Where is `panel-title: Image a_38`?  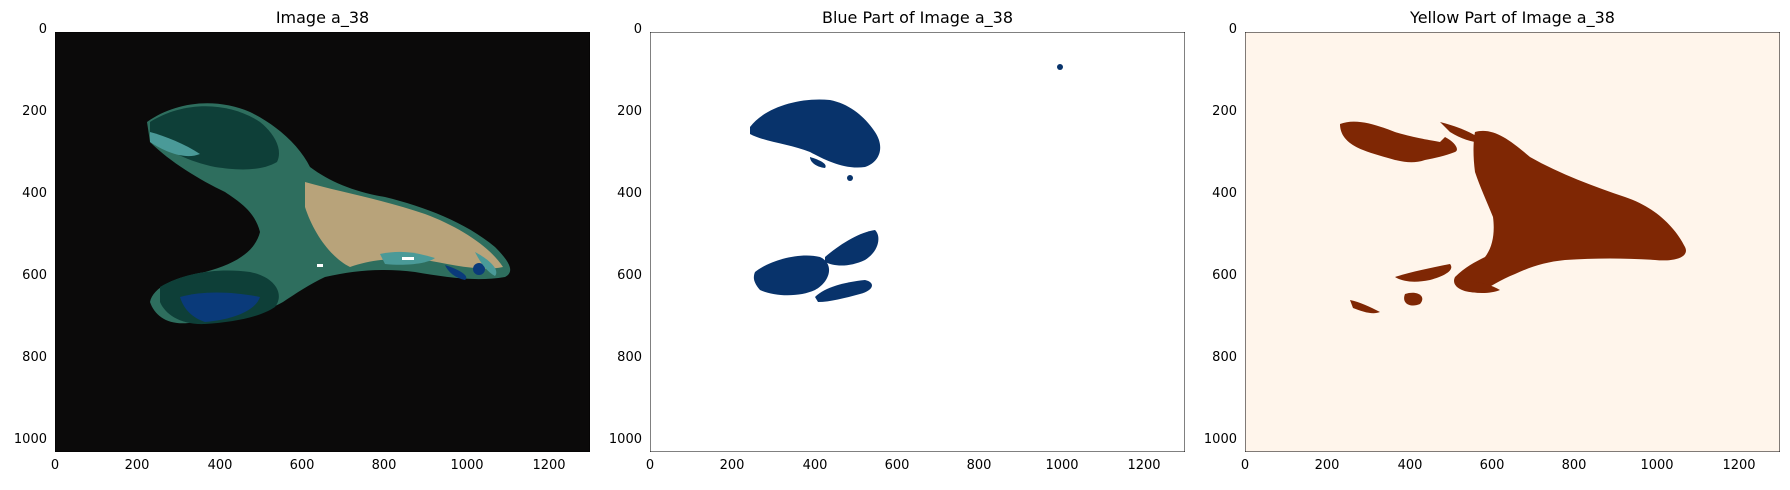
panel-title: Image a_38 is located at coordinates (322, 17).